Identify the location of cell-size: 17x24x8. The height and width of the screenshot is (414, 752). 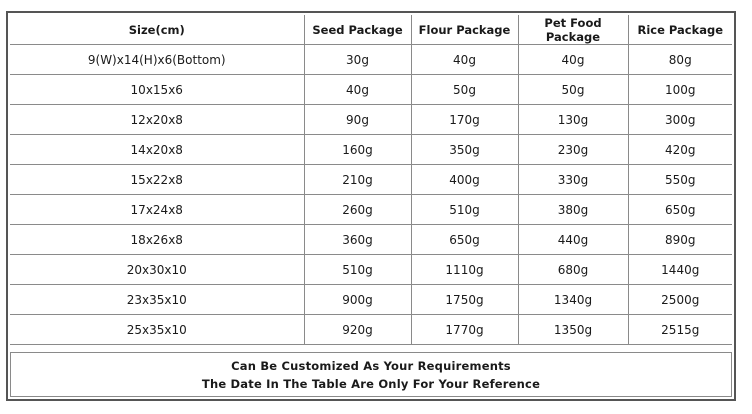
(157, 209).